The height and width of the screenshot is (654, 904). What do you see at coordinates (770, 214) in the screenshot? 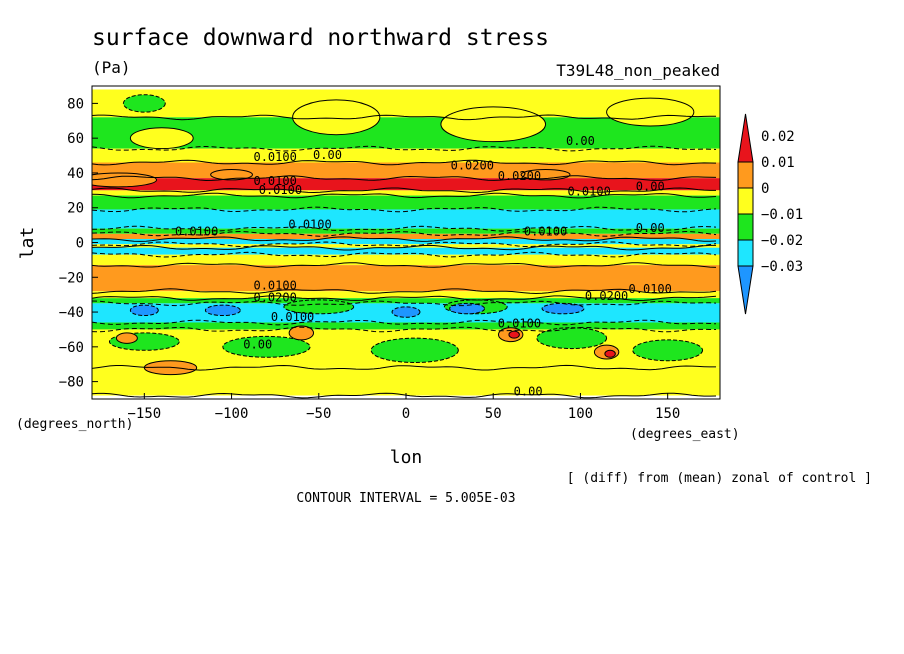
I see `colorbar: 0.02 0.01 0 −0.01 −0.02 −0.03` at bounding box center [770, 214].